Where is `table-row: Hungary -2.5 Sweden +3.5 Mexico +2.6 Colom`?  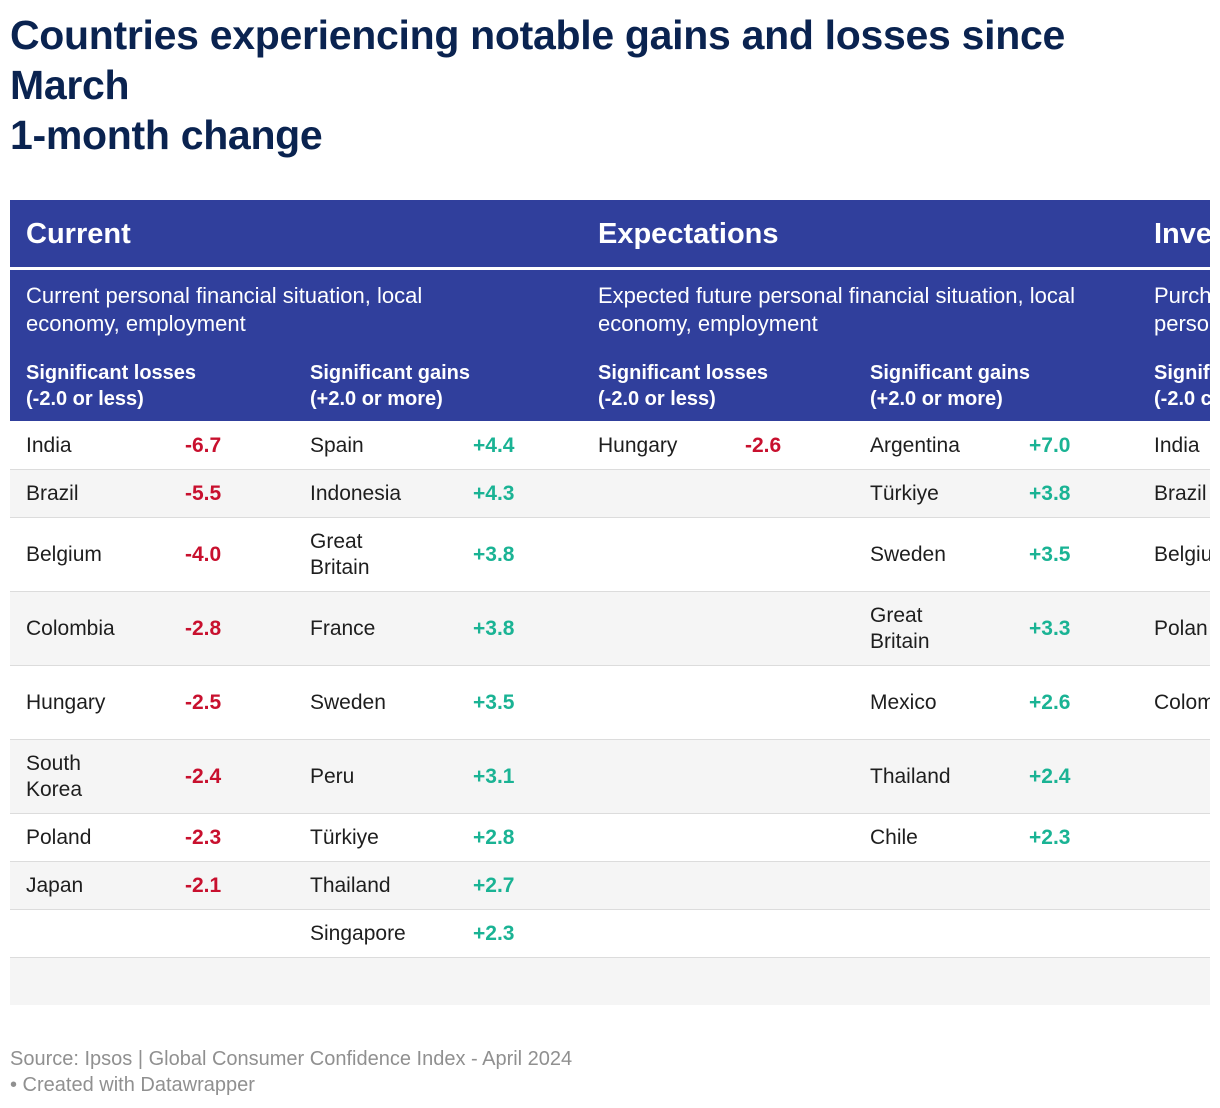 table-row: Hungary -2.5 Sweden +3.5 Mexico +2.6 Colom is located at coordinates (610, 703).